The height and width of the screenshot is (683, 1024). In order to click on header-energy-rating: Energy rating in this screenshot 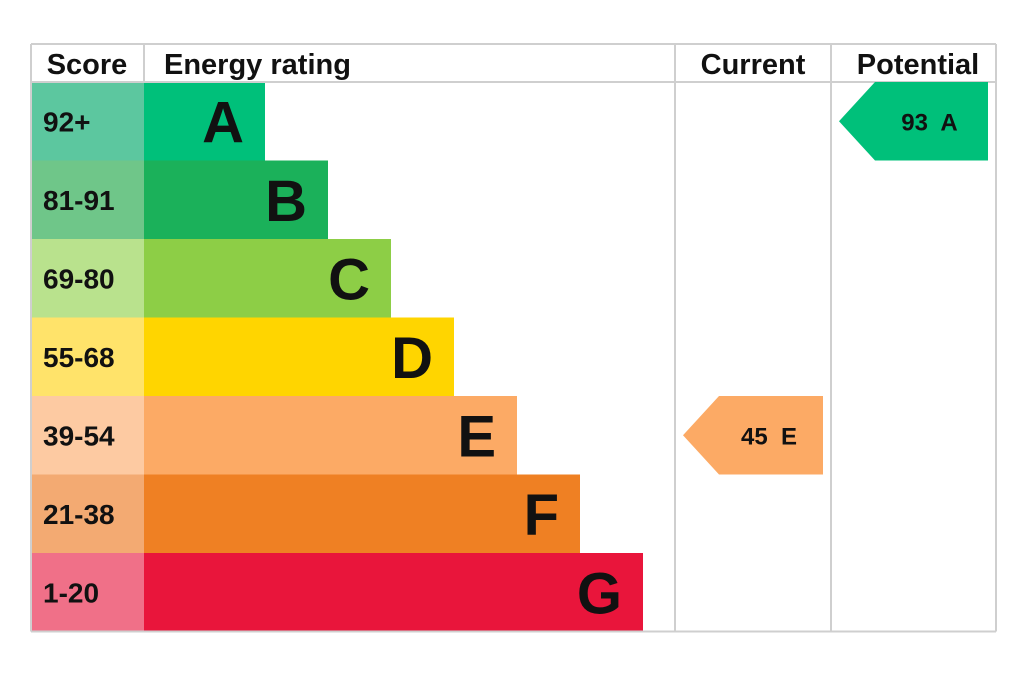, I will do `click(257, 65)`.